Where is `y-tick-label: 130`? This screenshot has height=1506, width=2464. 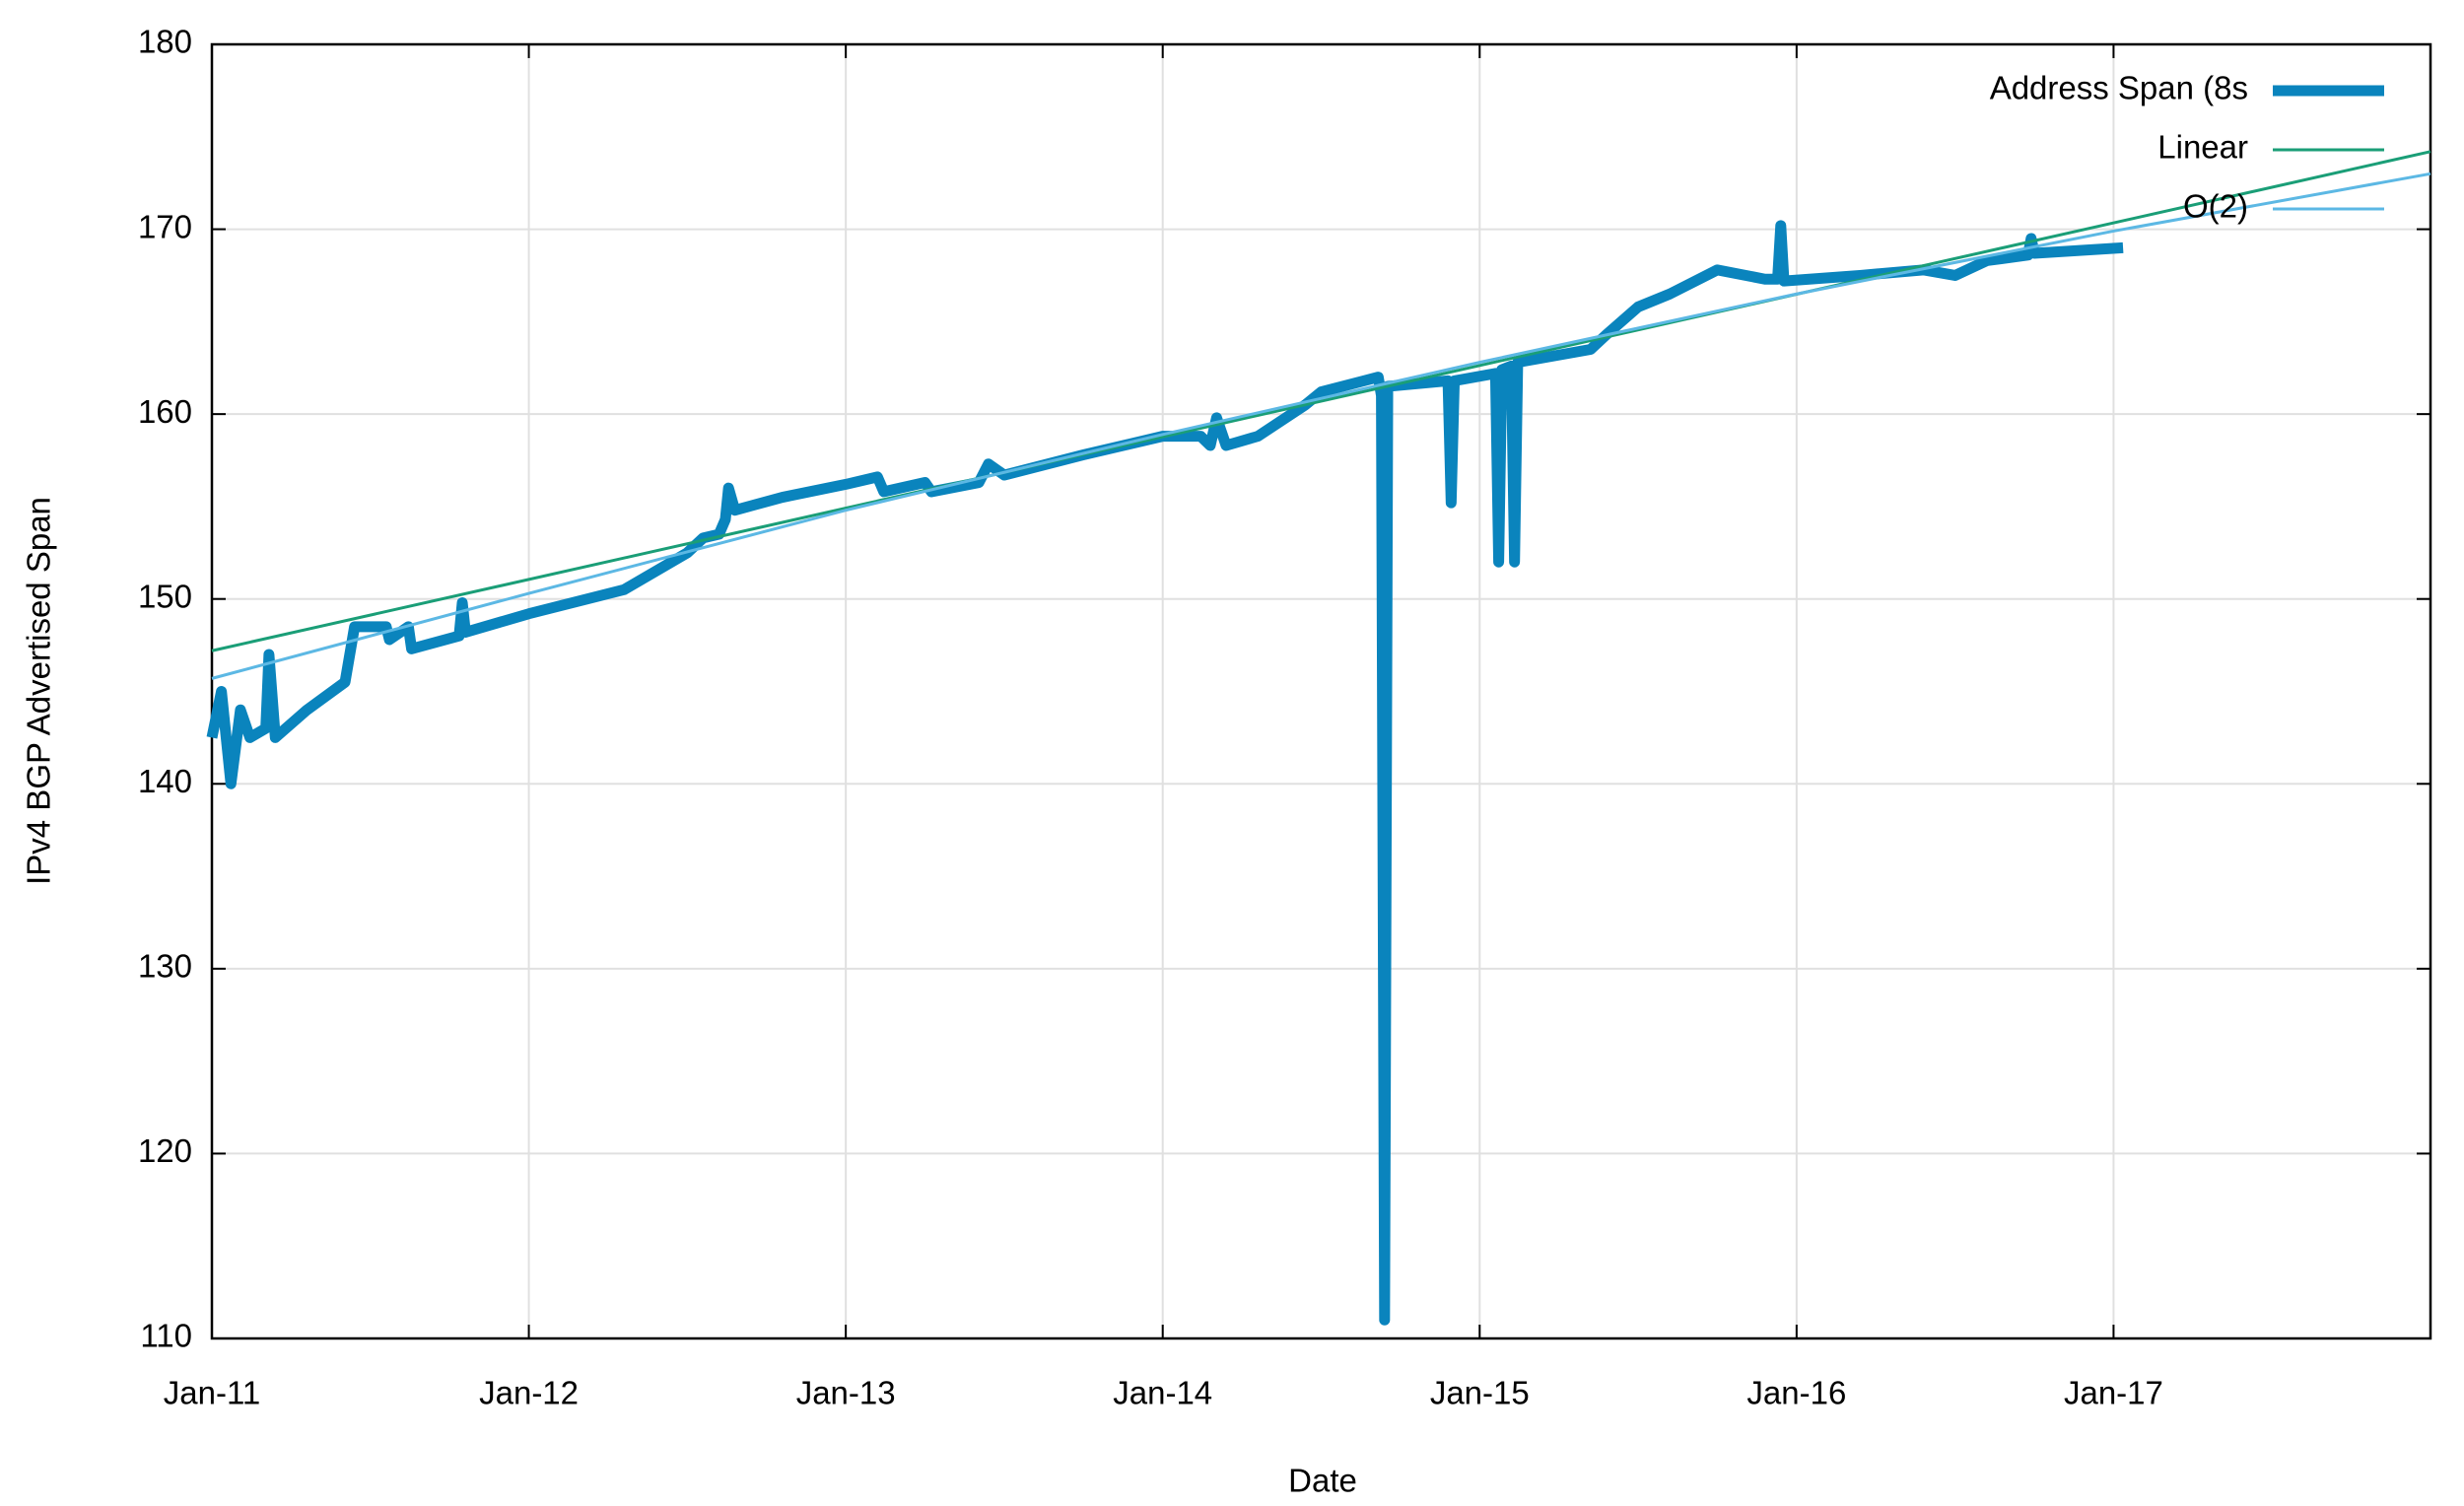 y-tick-label: 130 is located at coordinates (165, 966).